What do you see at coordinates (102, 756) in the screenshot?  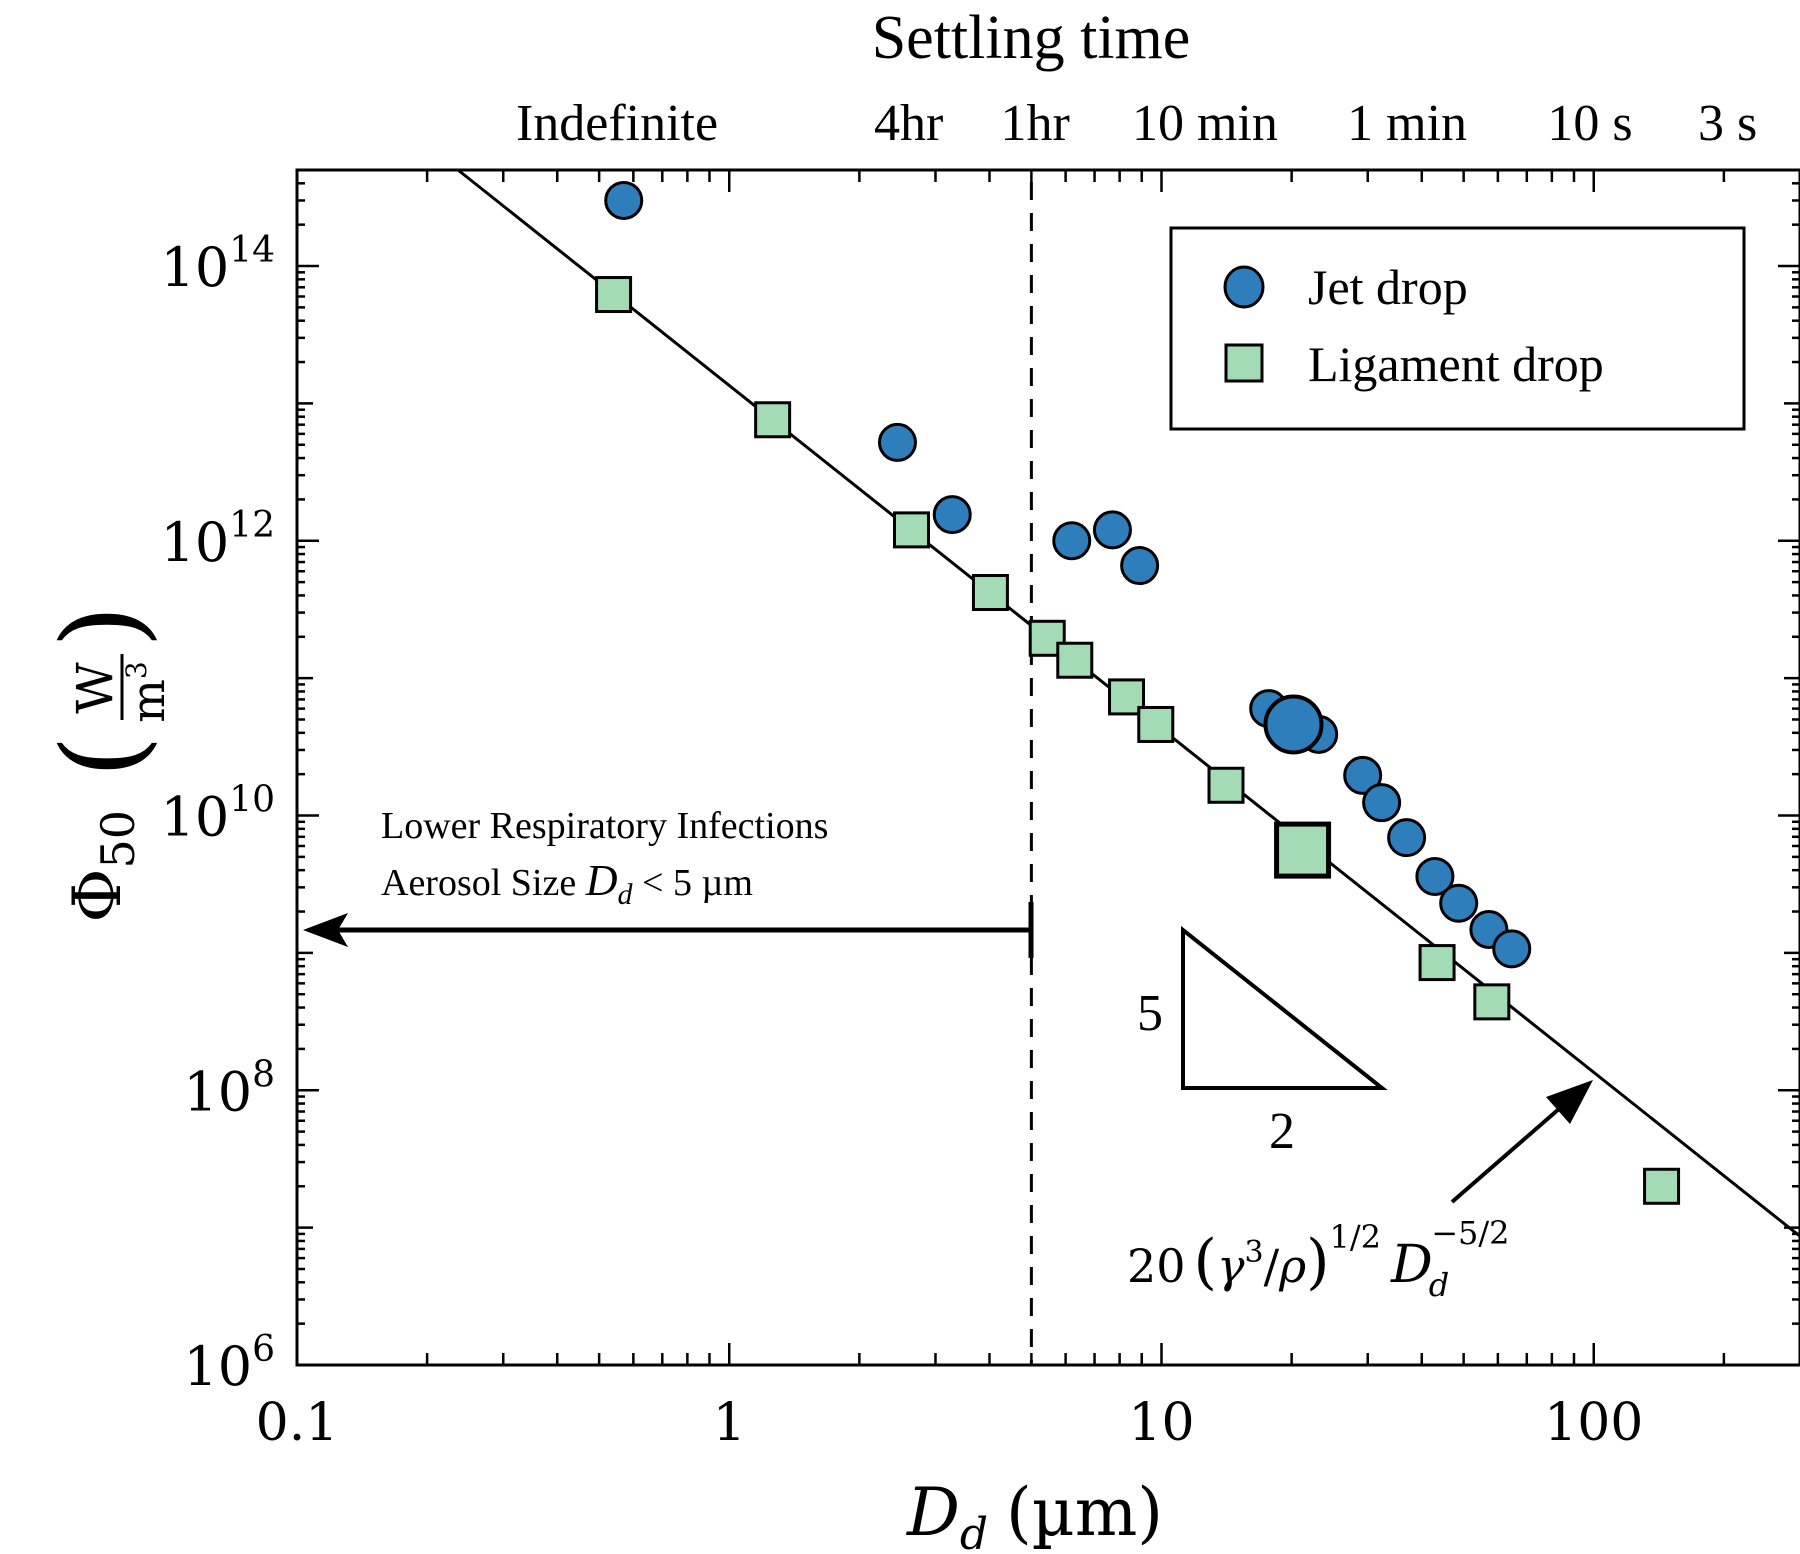 I see `y-label-lparen: (` at bounding box center [102, 756].